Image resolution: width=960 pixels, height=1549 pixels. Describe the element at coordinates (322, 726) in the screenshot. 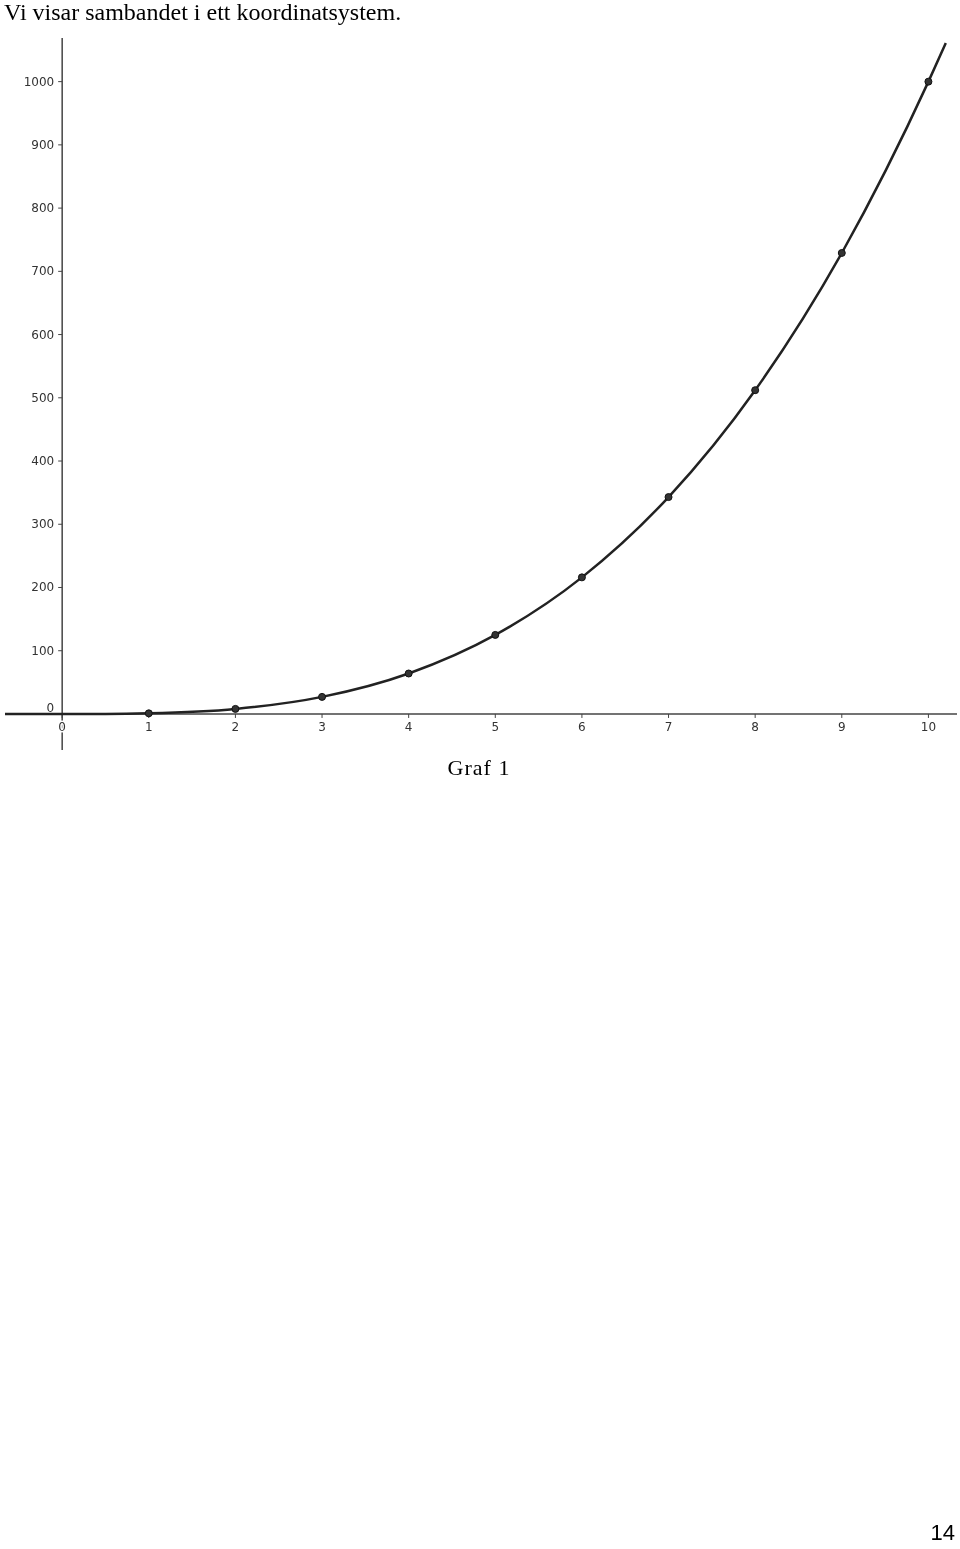

I see `x-tick-label: 3` at that location.